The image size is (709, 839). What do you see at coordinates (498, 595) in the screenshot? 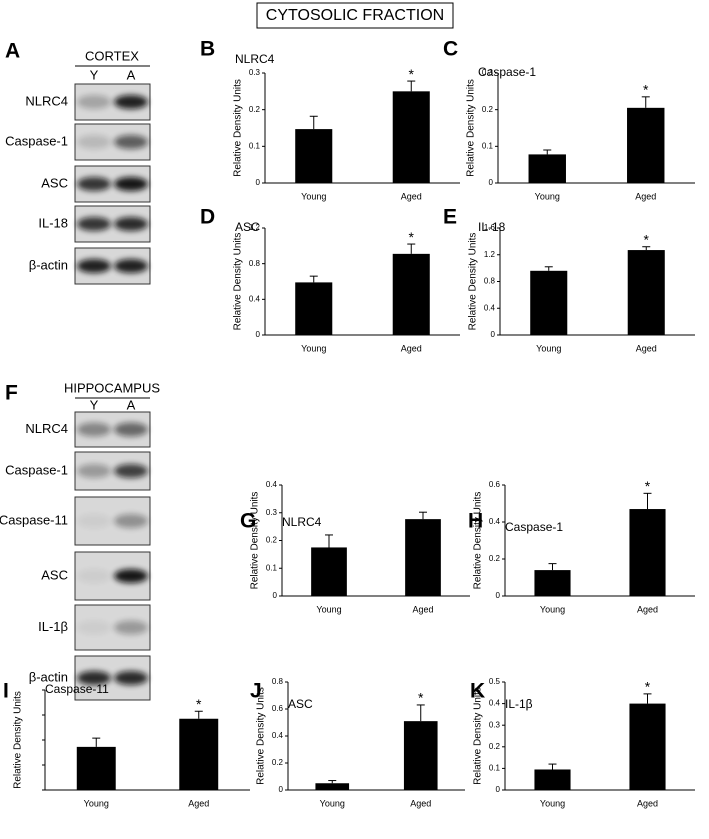
I see `y-tick-label: 0` at bounding box center [498, 595].